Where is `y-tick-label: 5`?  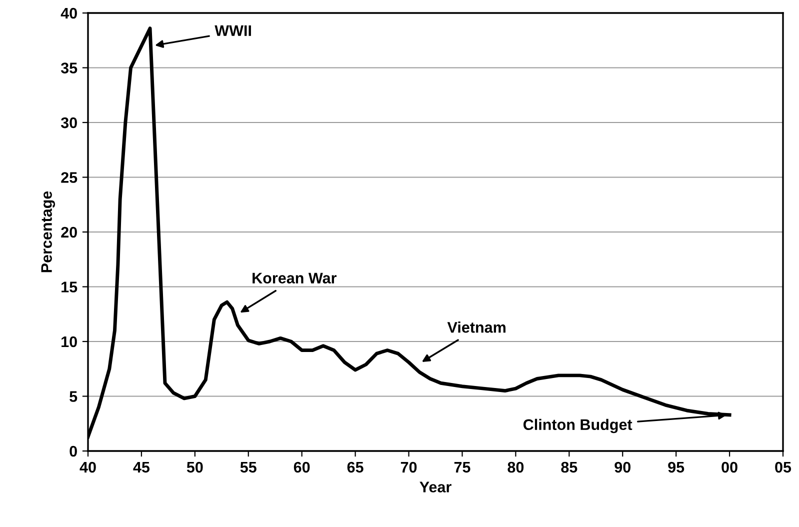 y-tick-label: 5 is located at coordinates (74, 396).